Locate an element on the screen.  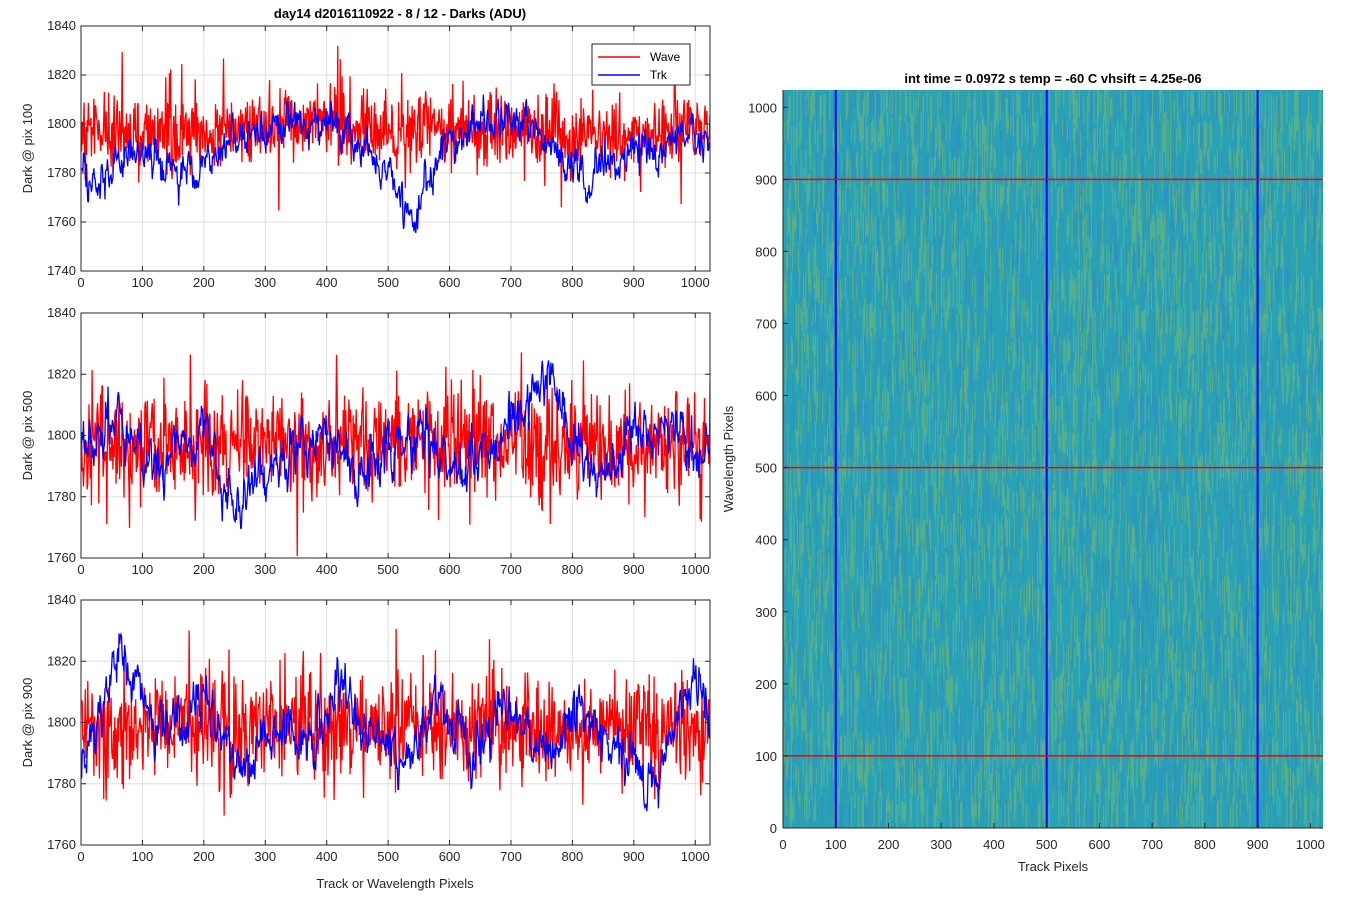
heatmap-x-axis-label: Track Pixels is located at coordinates (1053, 866).